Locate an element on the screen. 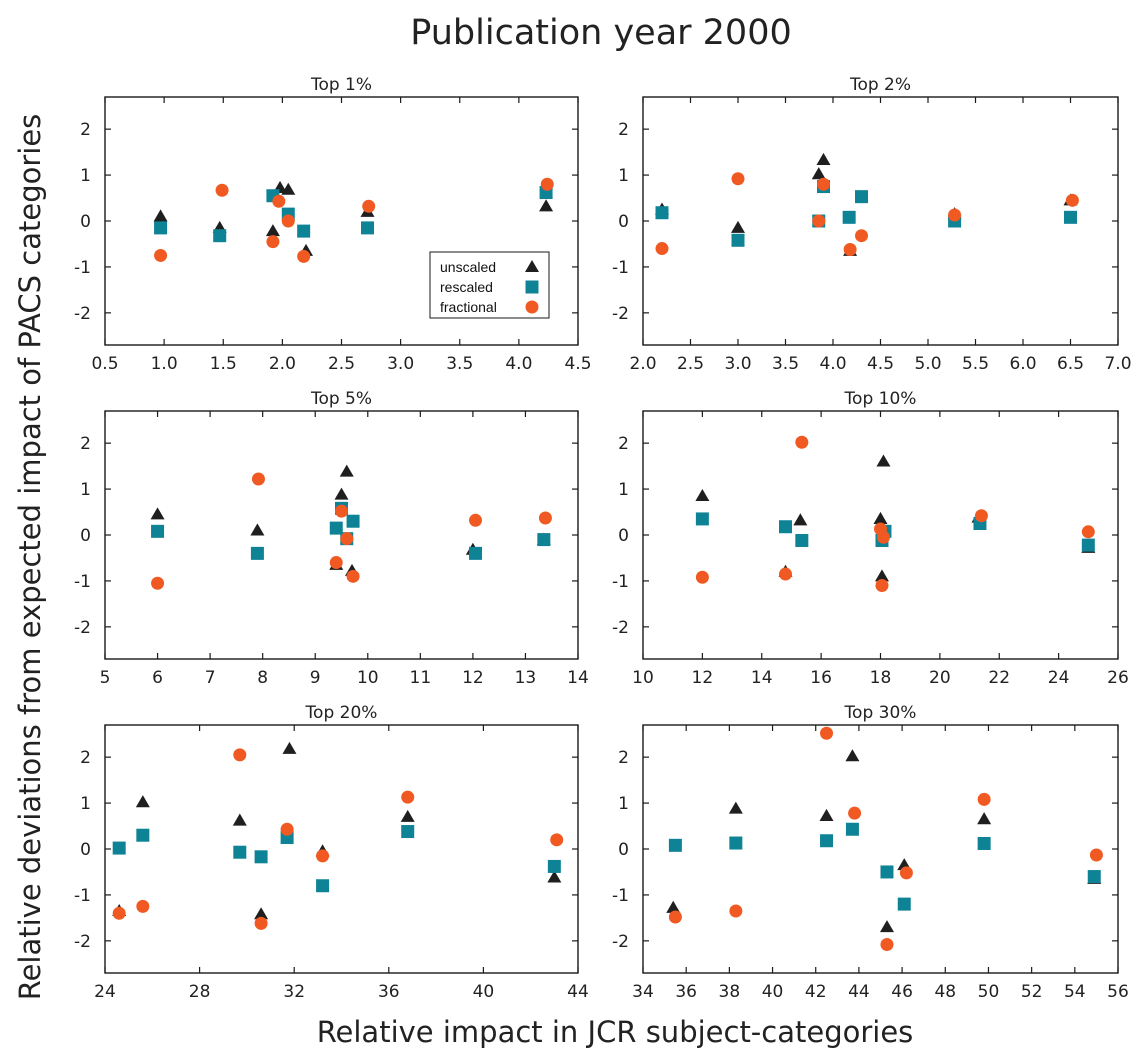 Image resolution: width=1134 pixels, height=1048 pixels. panel-title: Top 30% is located at coordinates (880, 713).